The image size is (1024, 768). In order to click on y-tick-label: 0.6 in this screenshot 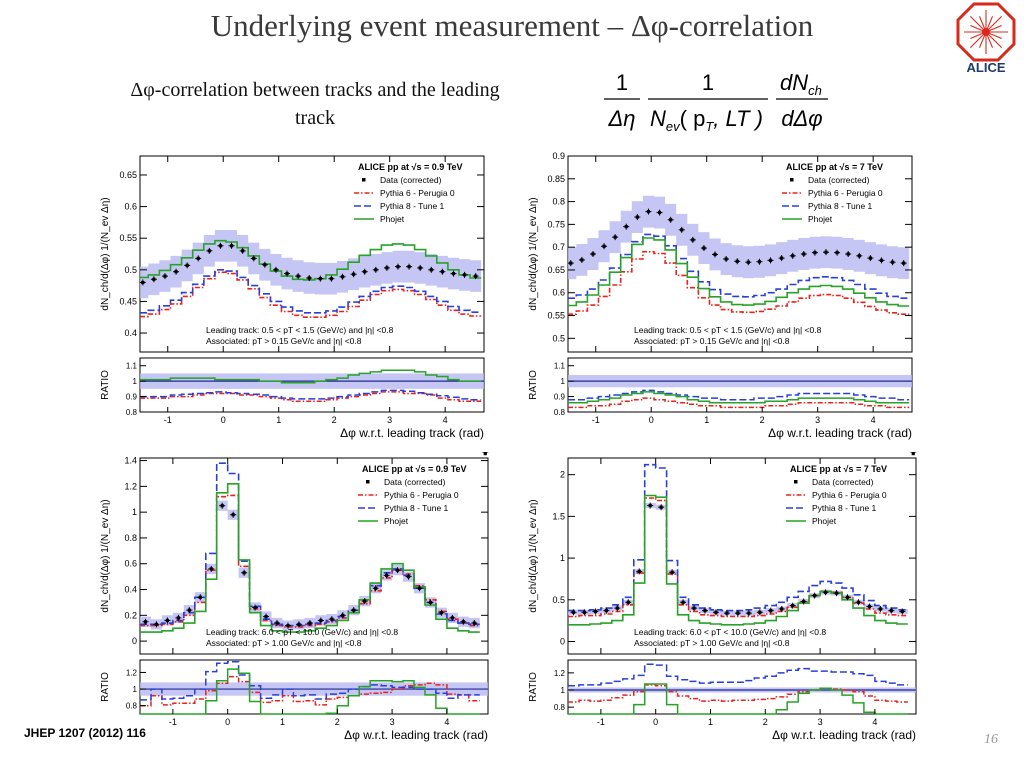, I will do `click(130, 564)`.